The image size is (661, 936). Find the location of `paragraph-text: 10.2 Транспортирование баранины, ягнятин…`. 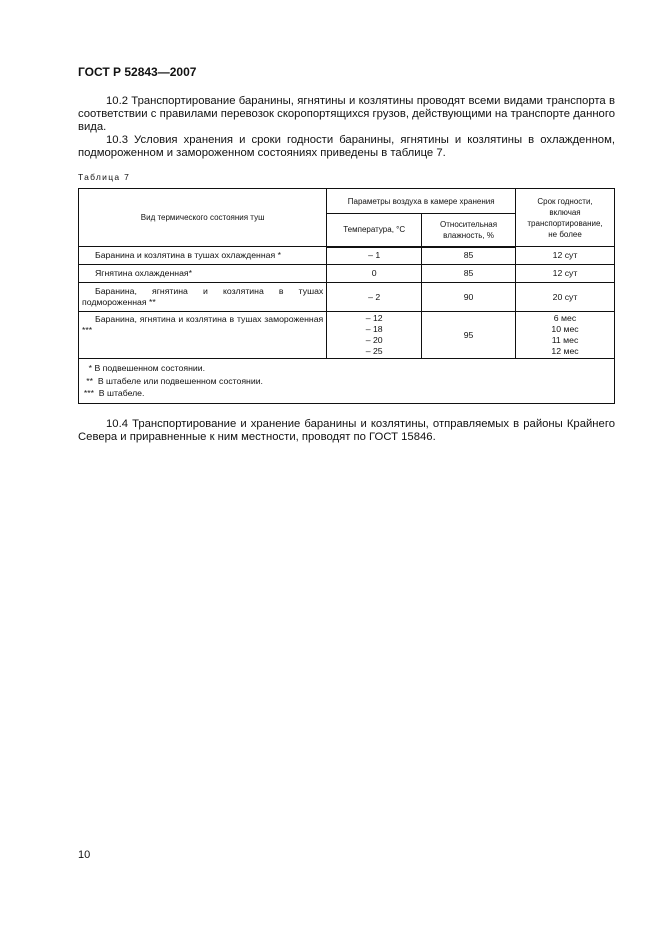

paragraph-text: 10.2 Транспортирование баранины, ягнятин… is located at coordinates (346, 114).